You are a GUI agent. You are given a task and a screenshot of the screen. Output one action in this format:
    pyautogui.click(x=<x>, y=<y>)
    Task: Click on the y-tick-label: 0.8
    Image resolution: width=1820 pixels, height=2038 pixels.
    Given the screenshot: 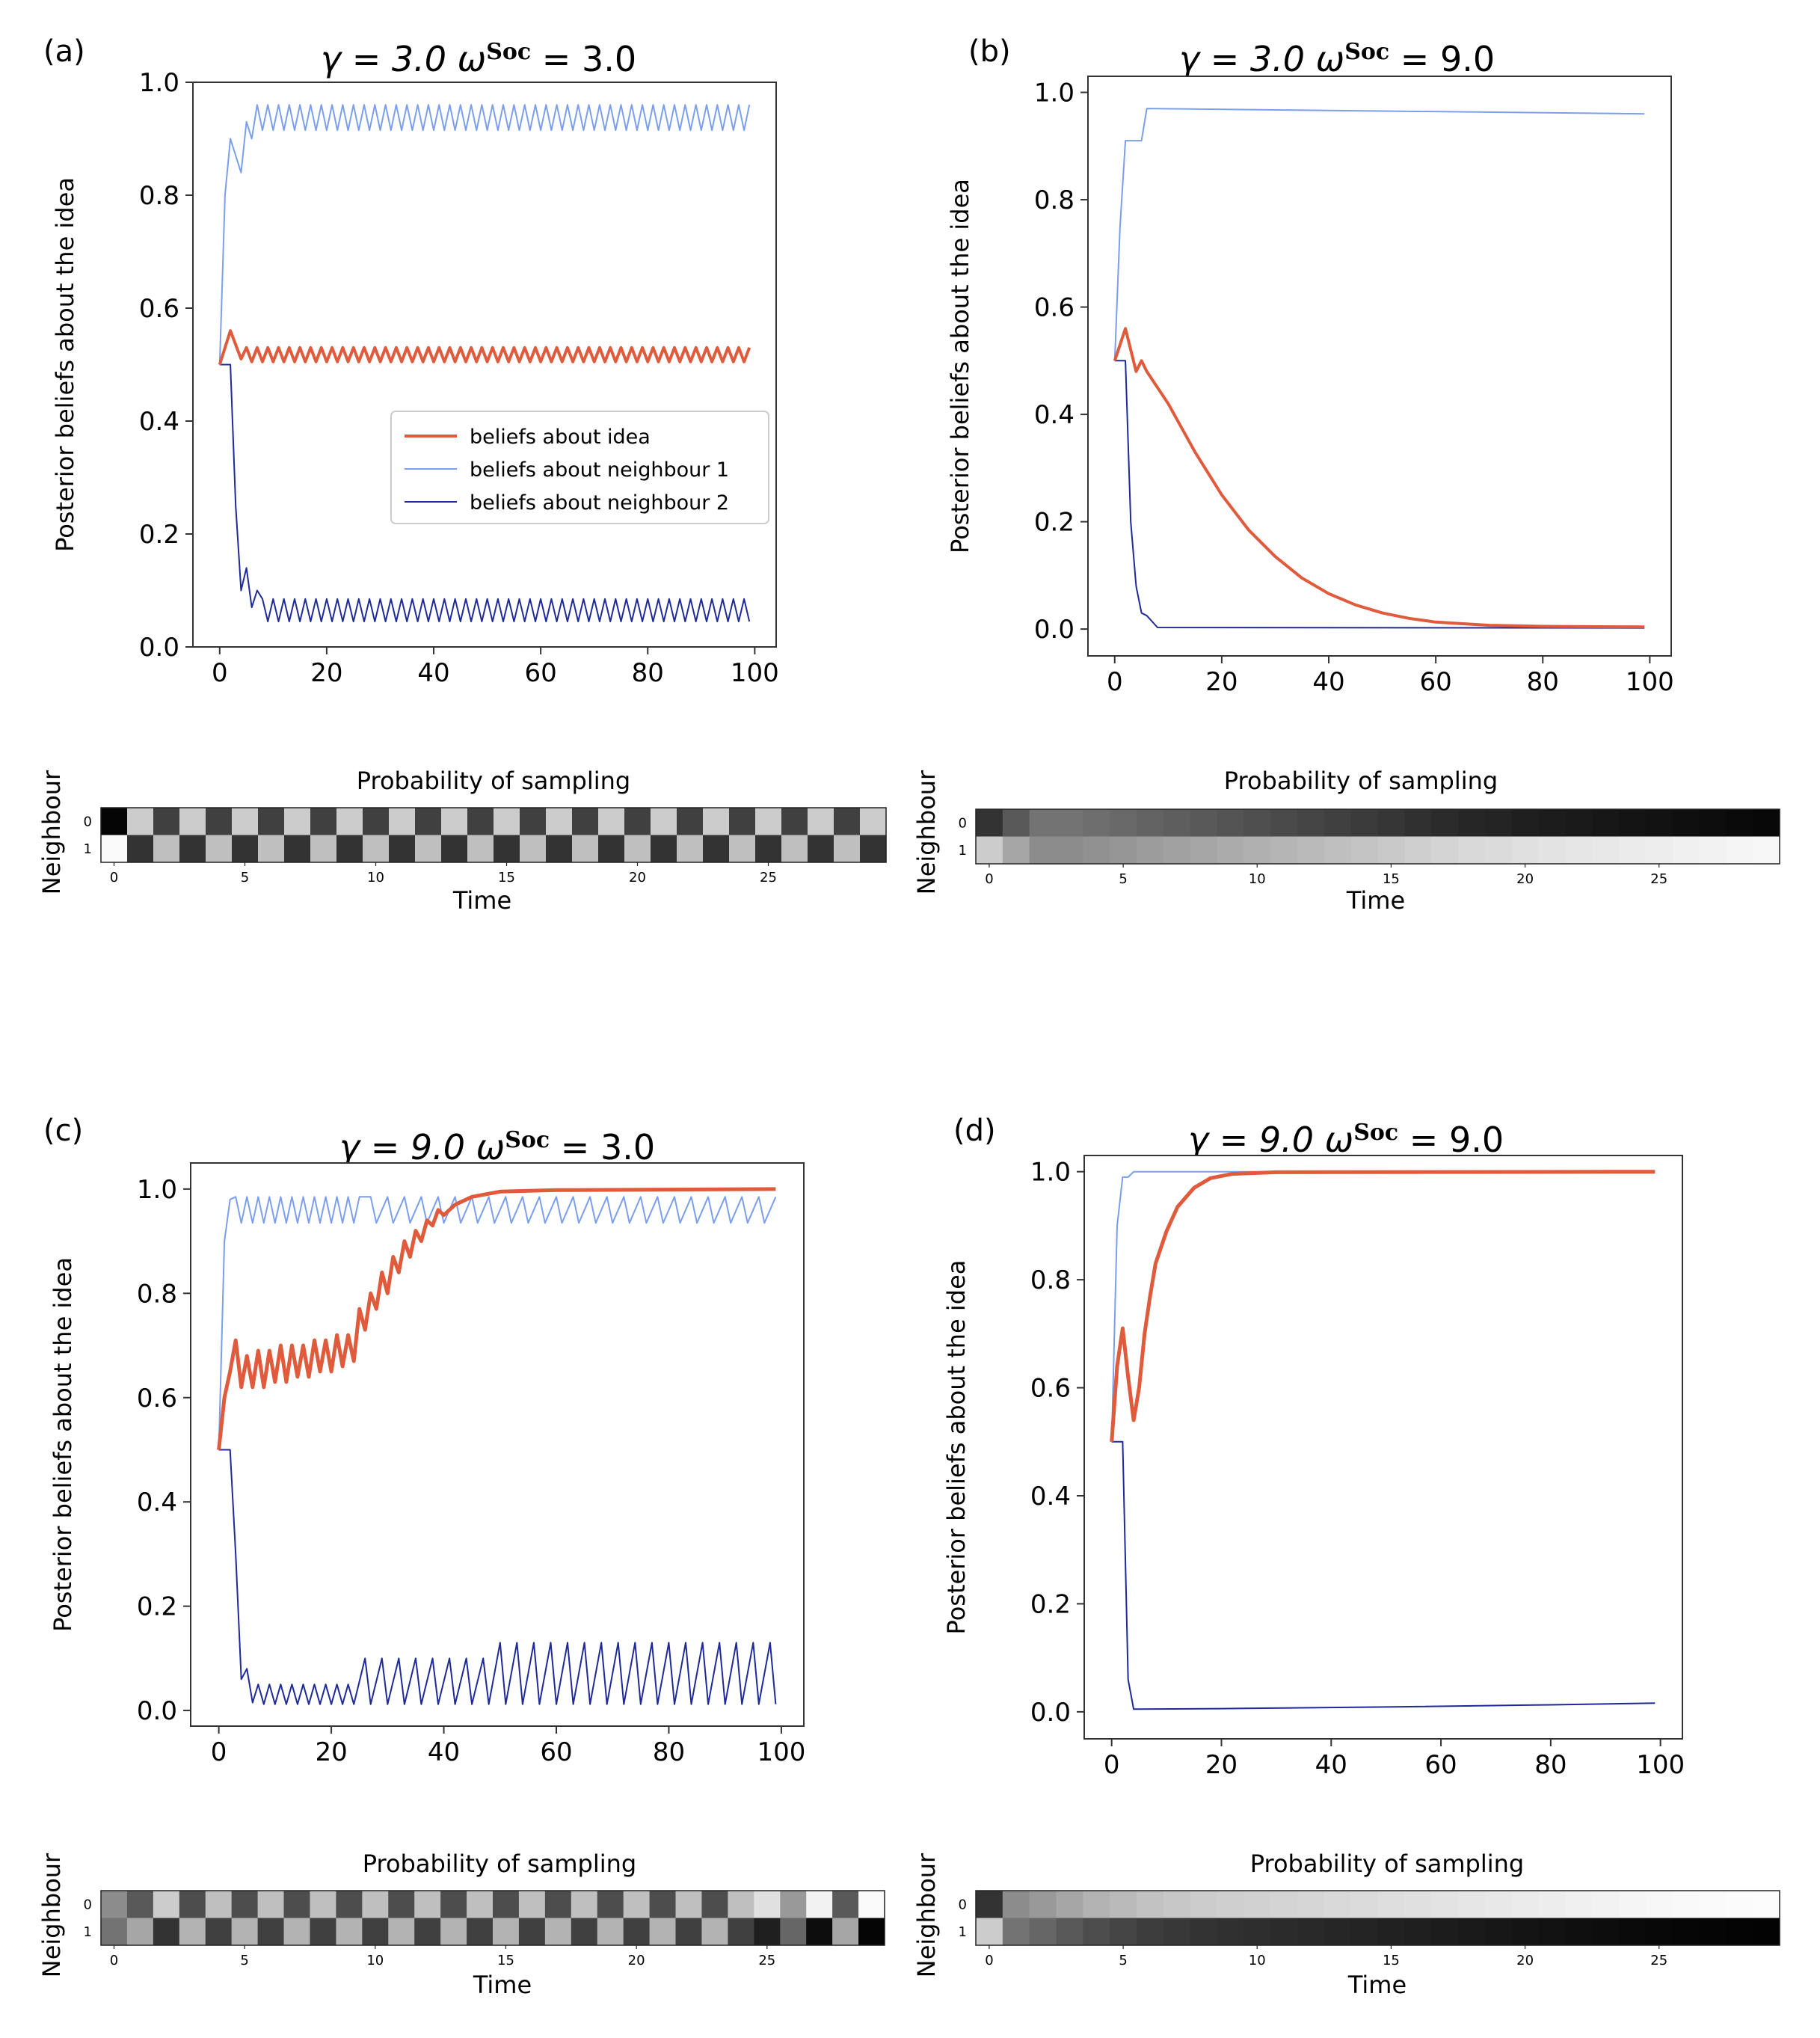 What is the action you would take?
    pyautogui.click(x=1054, y=200)
    